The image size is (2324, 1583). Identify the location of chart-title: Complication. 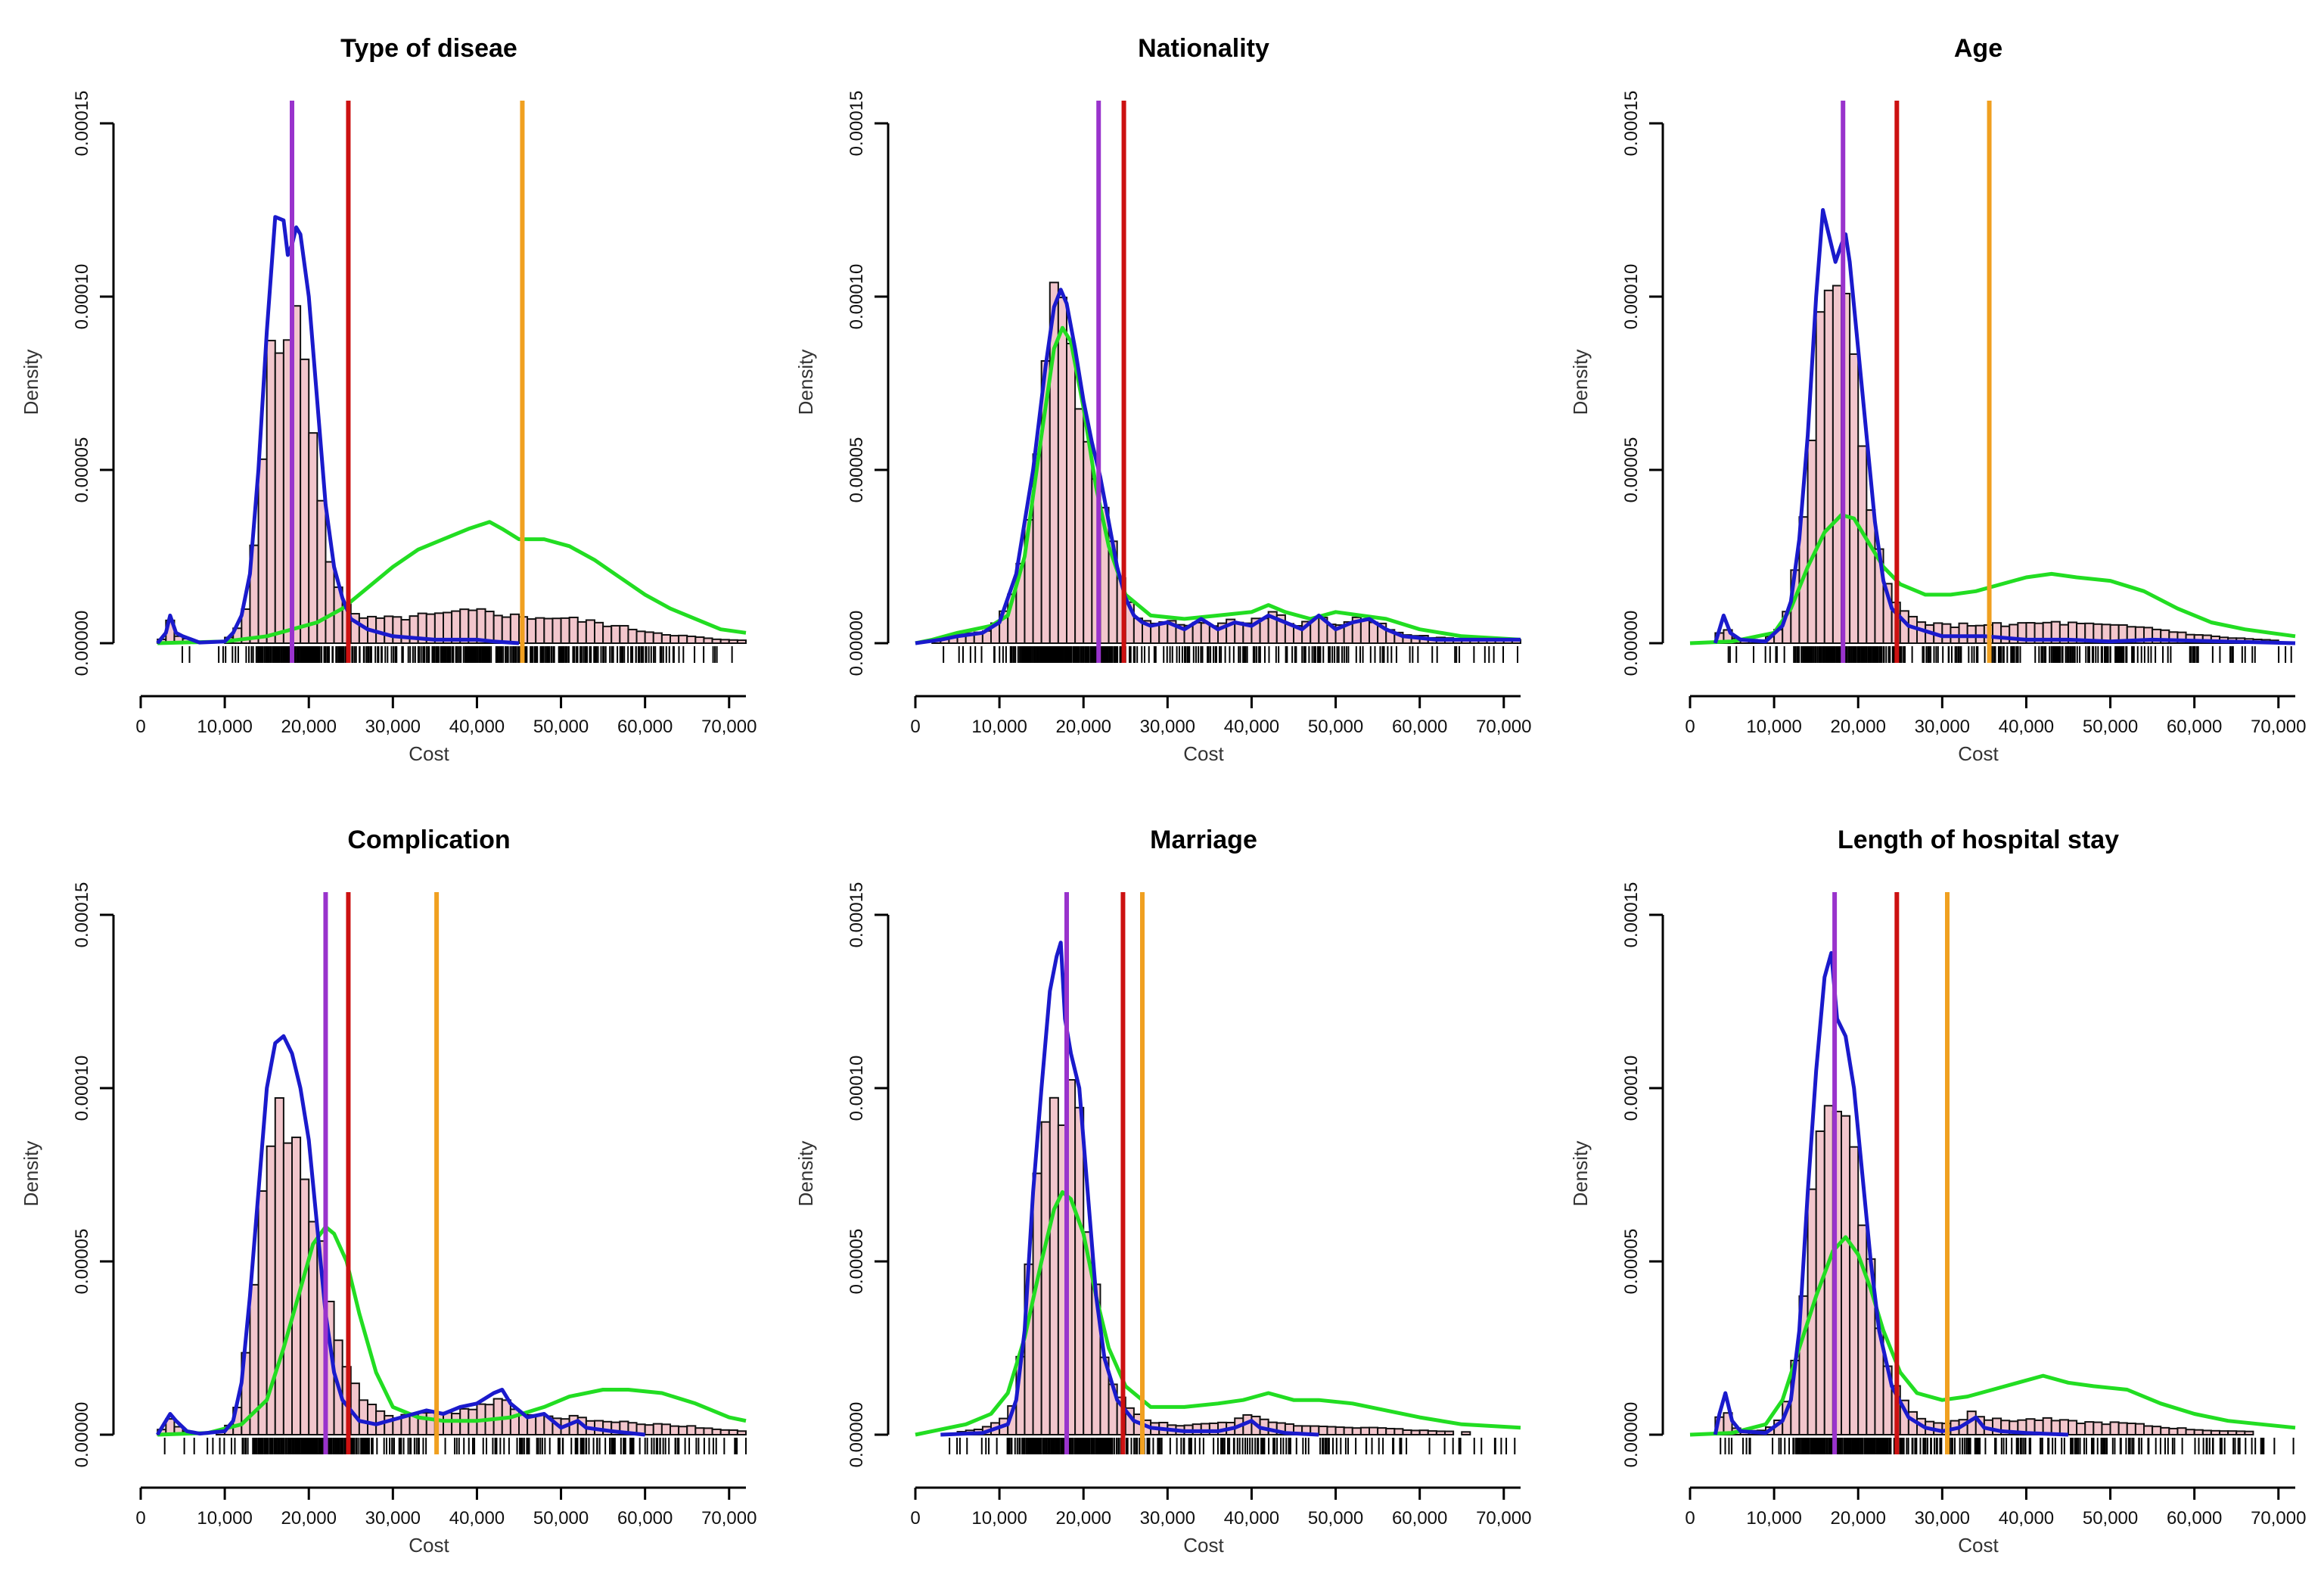
(428, 840).